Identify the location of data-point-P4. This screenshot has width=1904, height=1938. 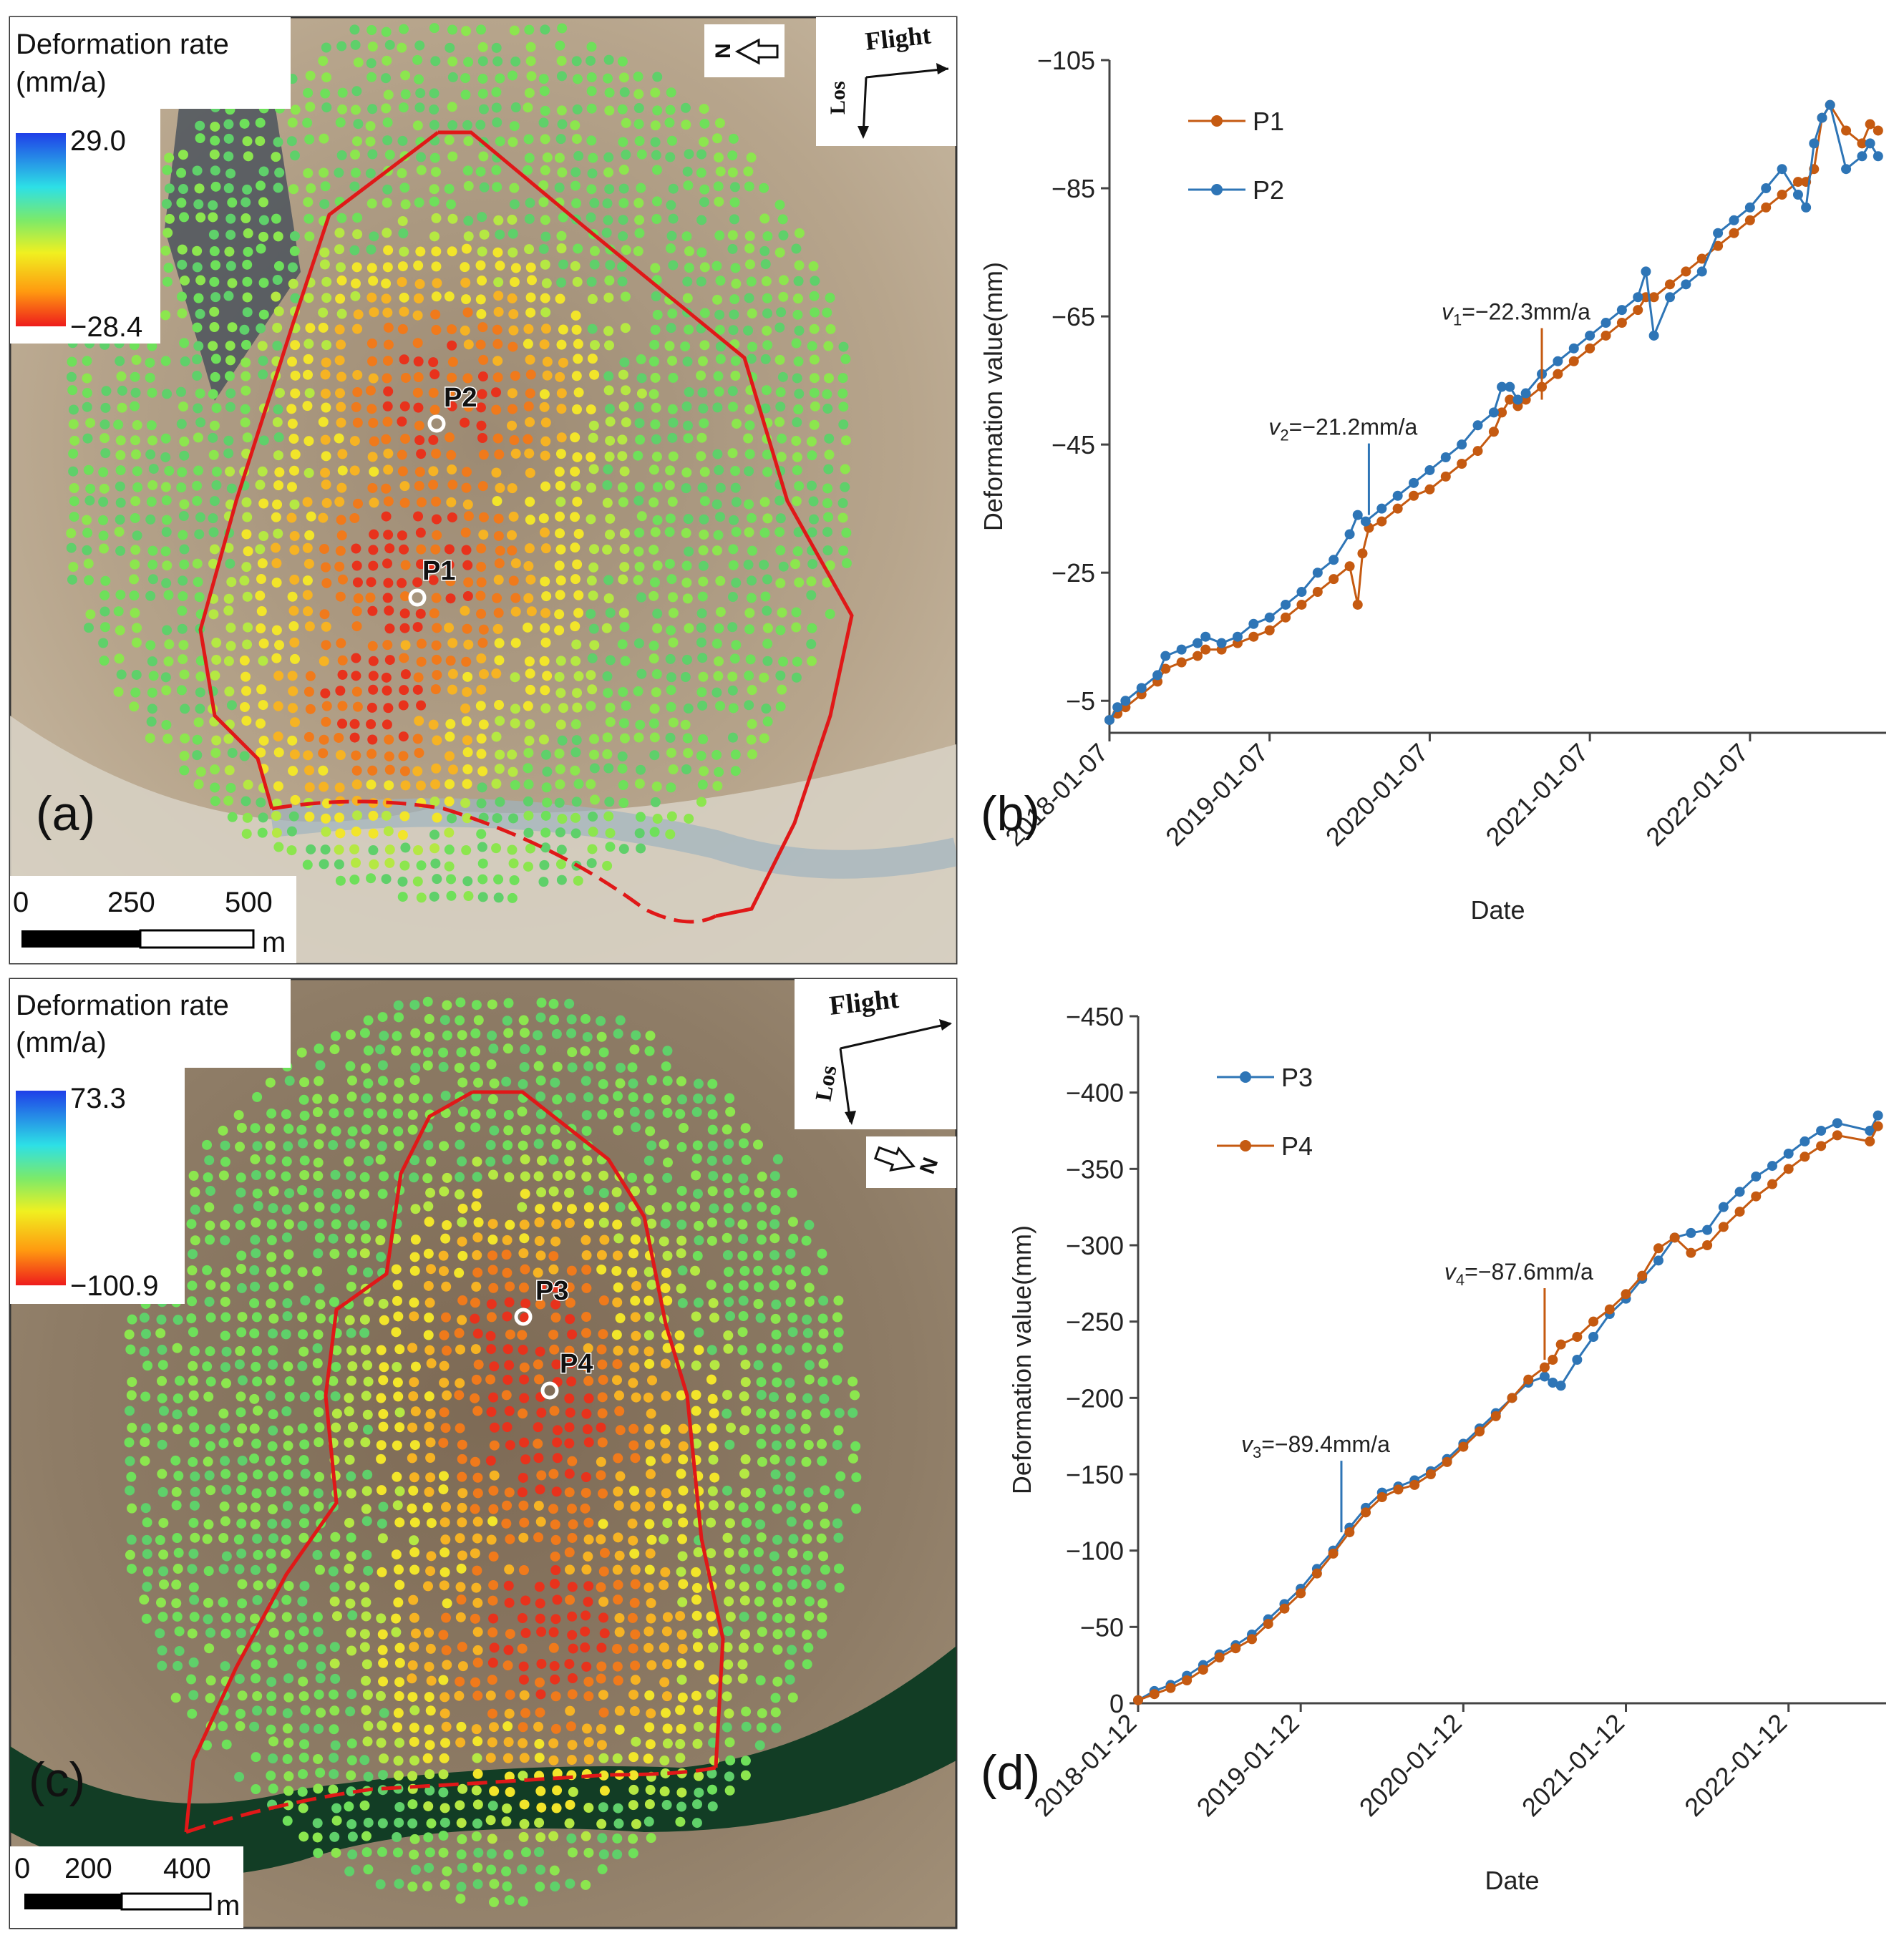
(1333, 1553).